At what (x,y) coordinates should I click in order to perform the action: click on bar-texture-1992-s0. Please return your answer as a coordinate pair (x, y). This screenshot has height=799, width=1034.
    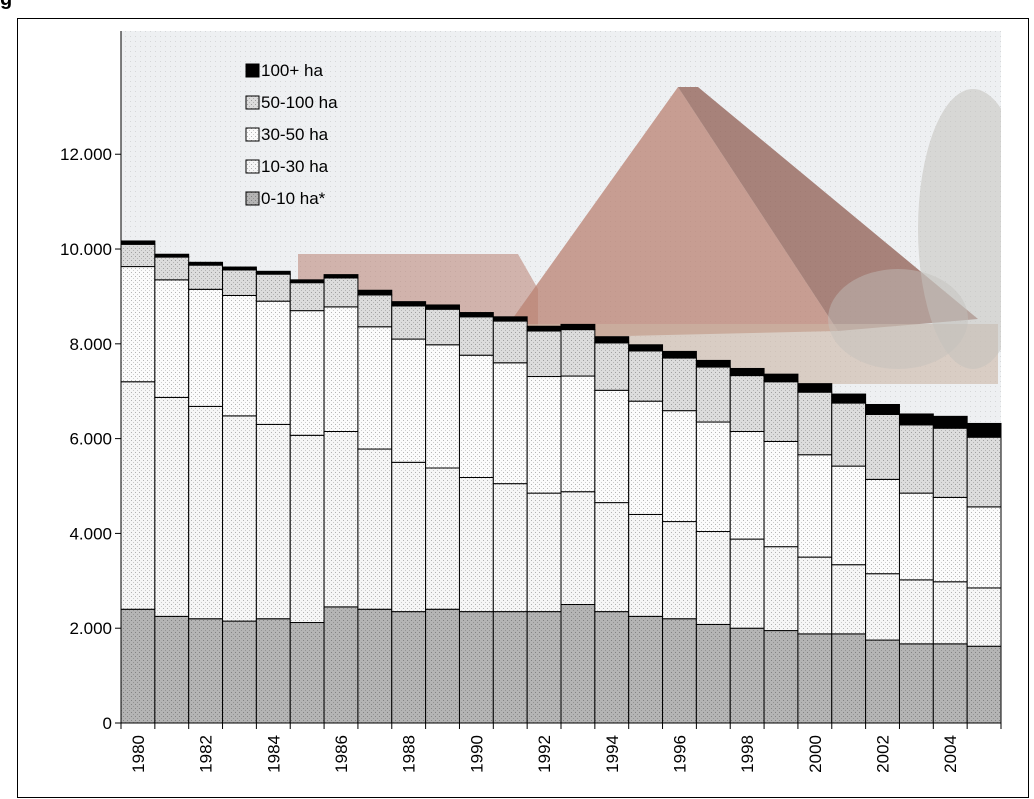
    Looking at the image, I should click on (544, 667).